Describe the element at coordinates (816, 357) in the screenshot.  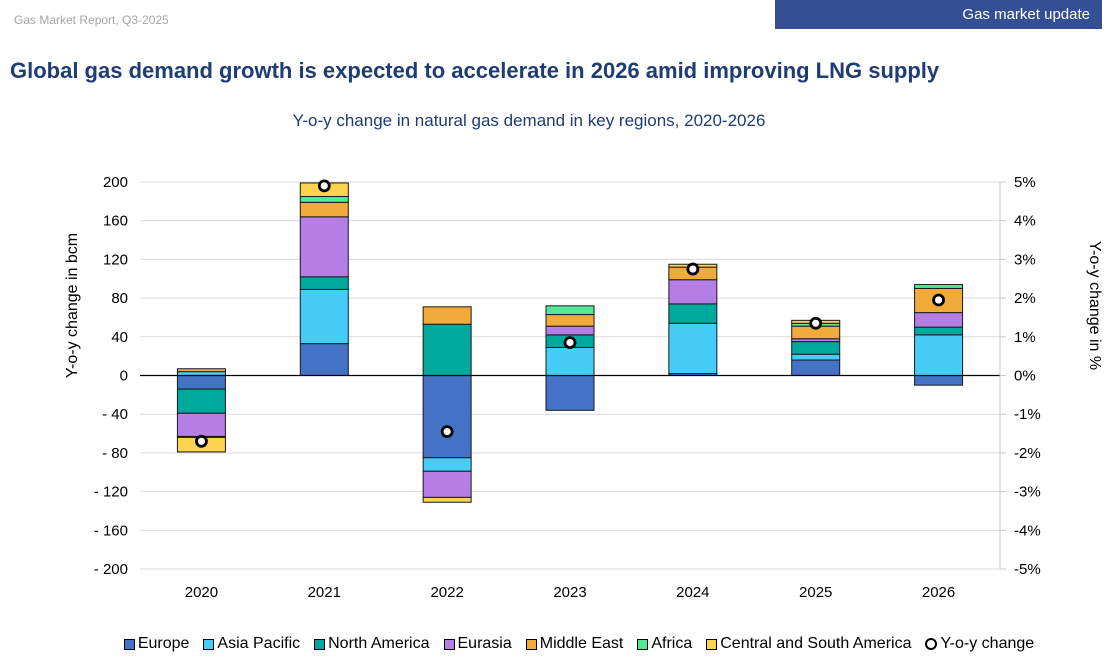
I see `bar-segment-asia-pacific-2025` at that location.